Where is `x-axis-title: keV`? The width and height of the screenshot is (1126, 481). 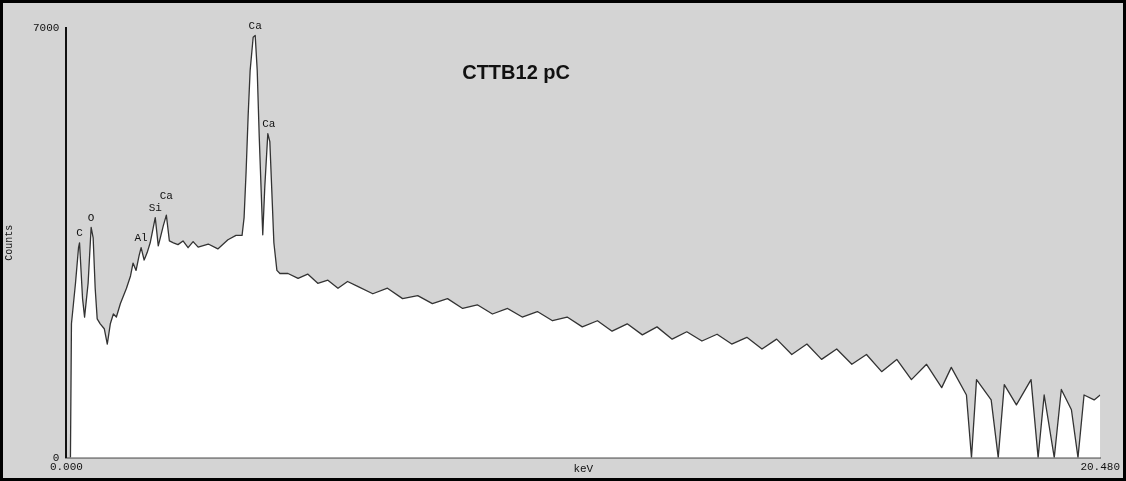
x-axis-title: keV is located at coordinates (583, 469).